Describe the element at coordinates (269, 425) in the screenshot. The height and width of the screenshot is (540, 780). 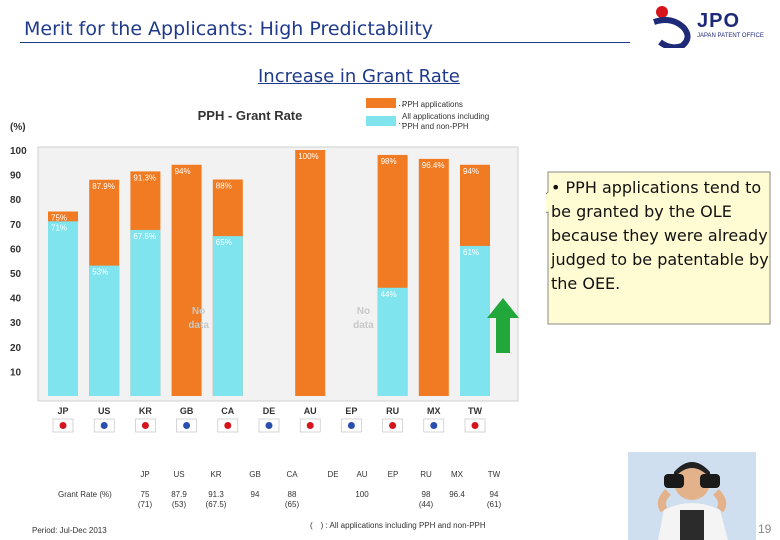
I see `flag-mark-DE` at that location.